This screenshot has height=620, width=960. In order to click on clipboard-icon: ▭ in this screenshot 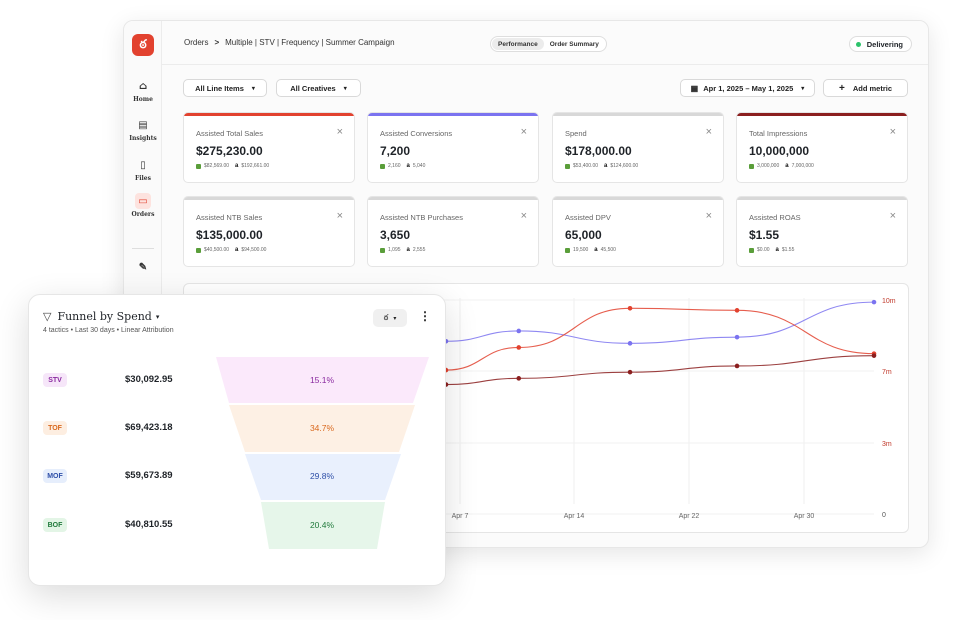, I will do `click(143, 201)`.